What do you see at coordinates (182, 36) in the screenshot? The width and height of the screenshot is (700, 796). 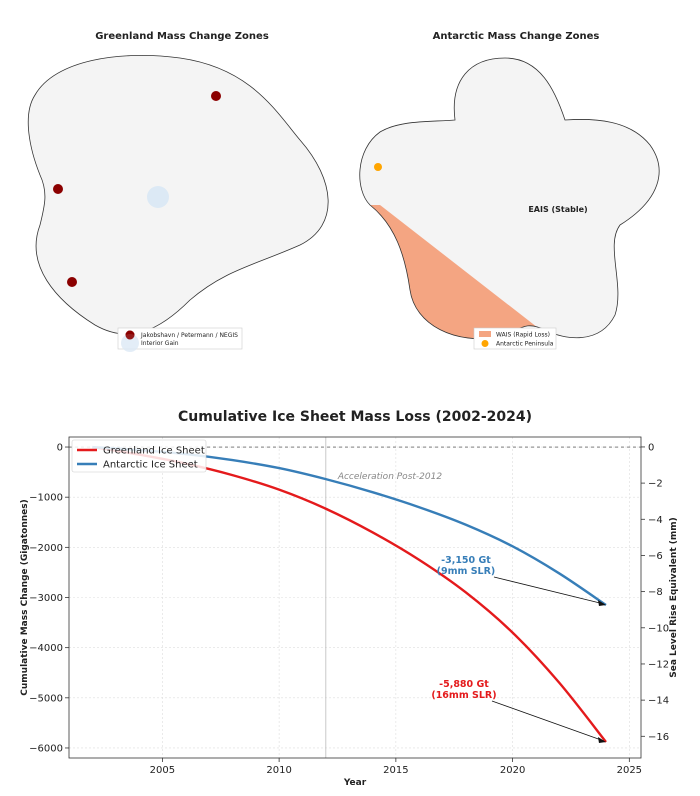 I see `greenland-panel-title: Greenland Mass Change Zones` at bounding box center [182, 36].